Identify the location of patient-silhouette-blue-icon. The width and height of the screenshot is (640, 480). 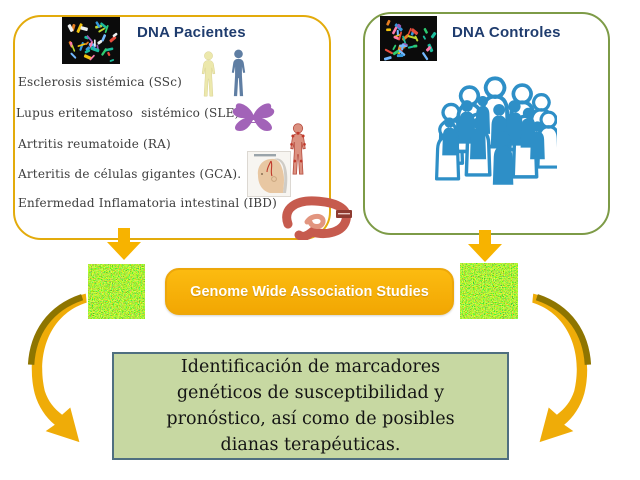
(238, 73).